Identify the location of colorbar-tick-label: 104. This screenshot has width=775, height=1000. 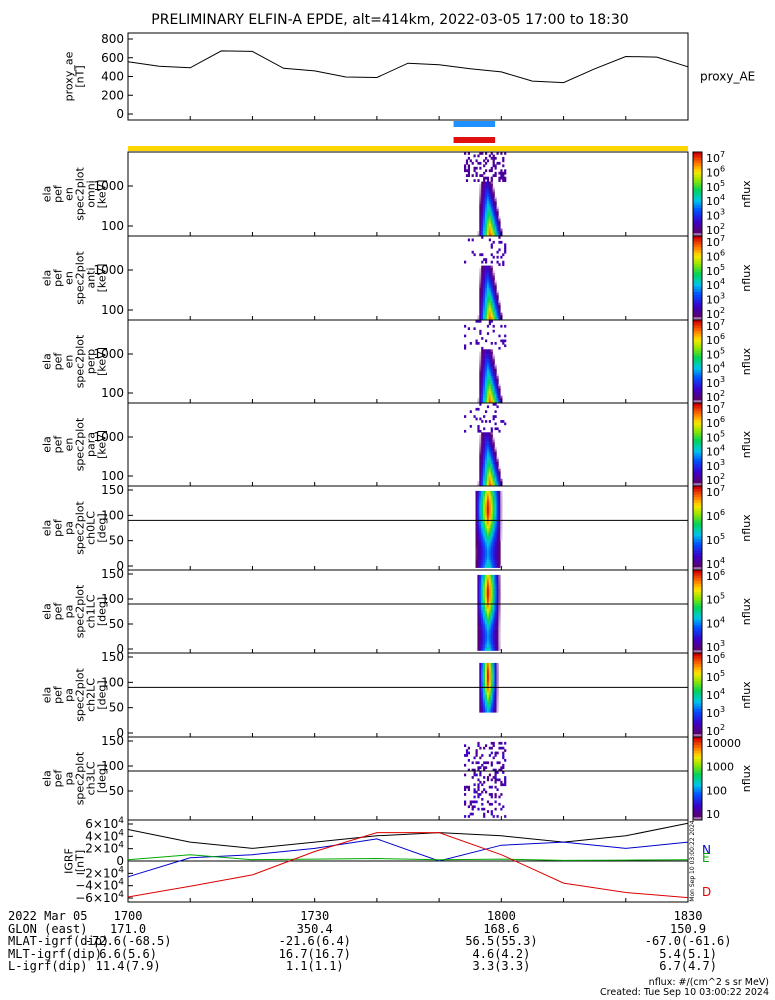
(715, 451).